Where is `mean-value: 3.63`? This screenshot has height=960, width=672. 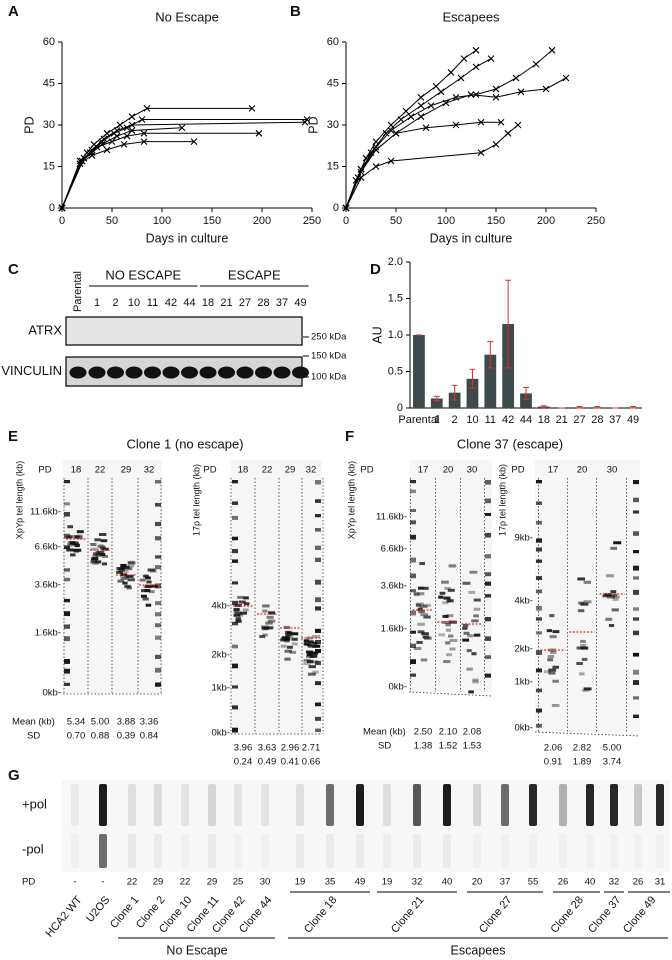
mean-value: 3.63 is located at coordinates (267, 748).